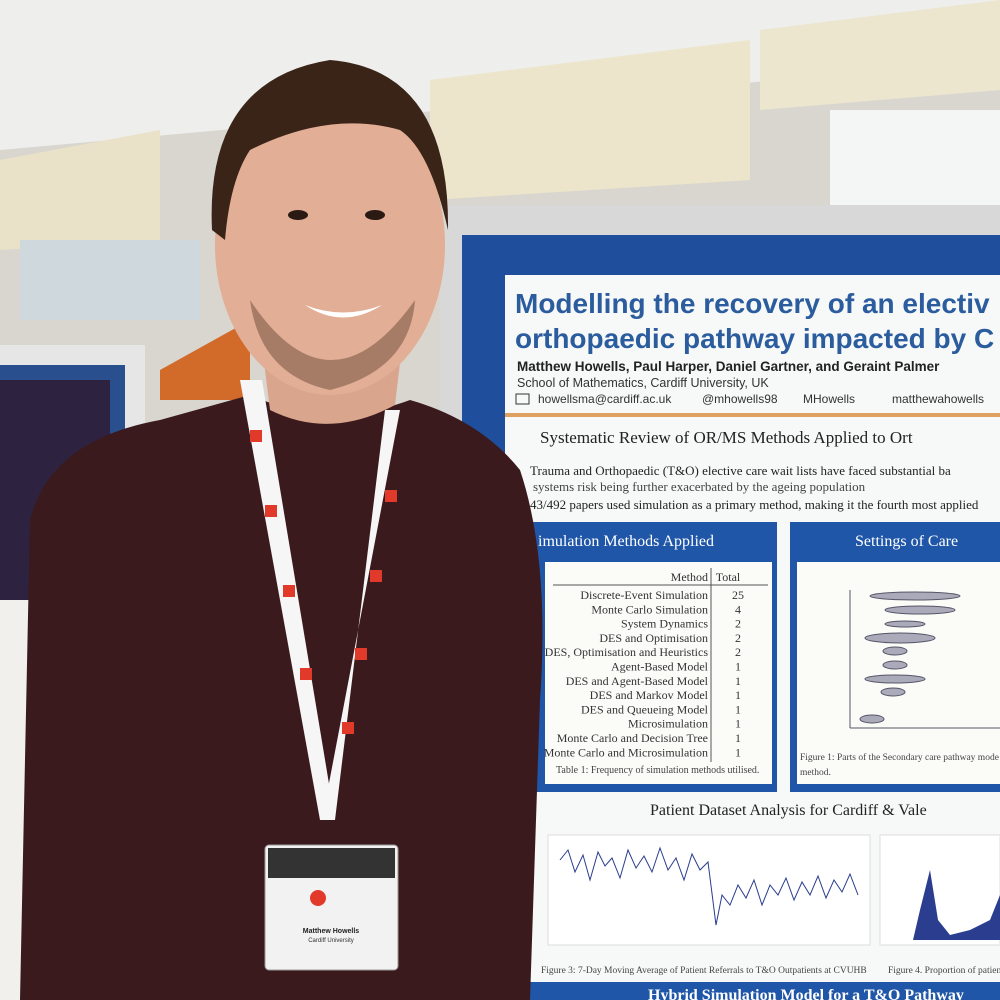 The image size is (1000, 1000). Describe the element at coordinates (331, 863) in the screenshot. I see `badge-top` at that location.